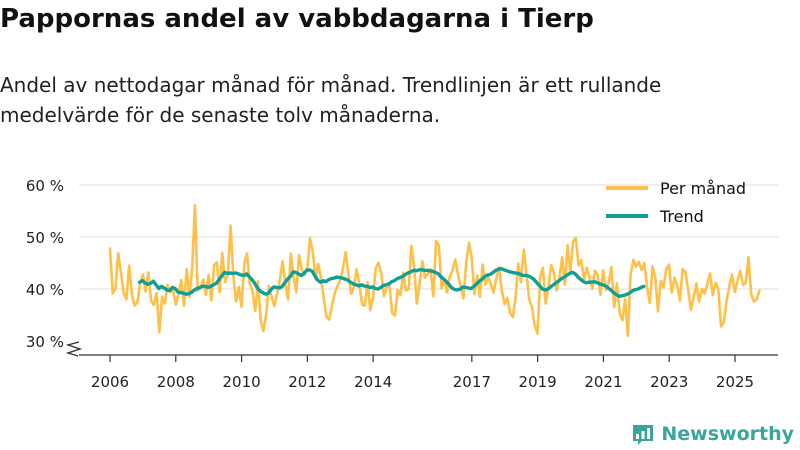 This screenshot has height=450, width=800. What do you see at coordinates (681, 216) in the screenshot?
I see `legend-label-trend: Trend` at bounding box center [681, 216].